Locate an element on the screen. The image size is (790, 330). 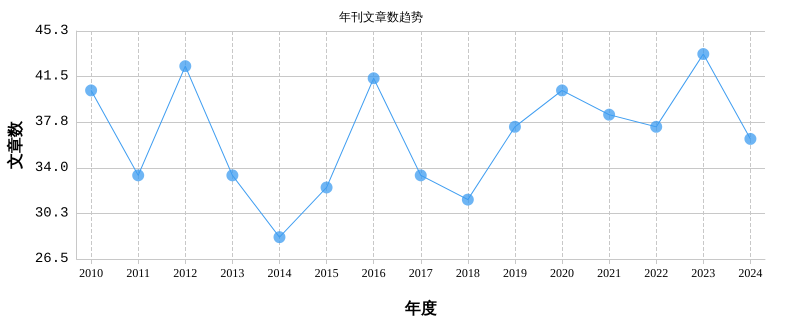
x-tick-label: 2022 is located at coordinates (656, 273).